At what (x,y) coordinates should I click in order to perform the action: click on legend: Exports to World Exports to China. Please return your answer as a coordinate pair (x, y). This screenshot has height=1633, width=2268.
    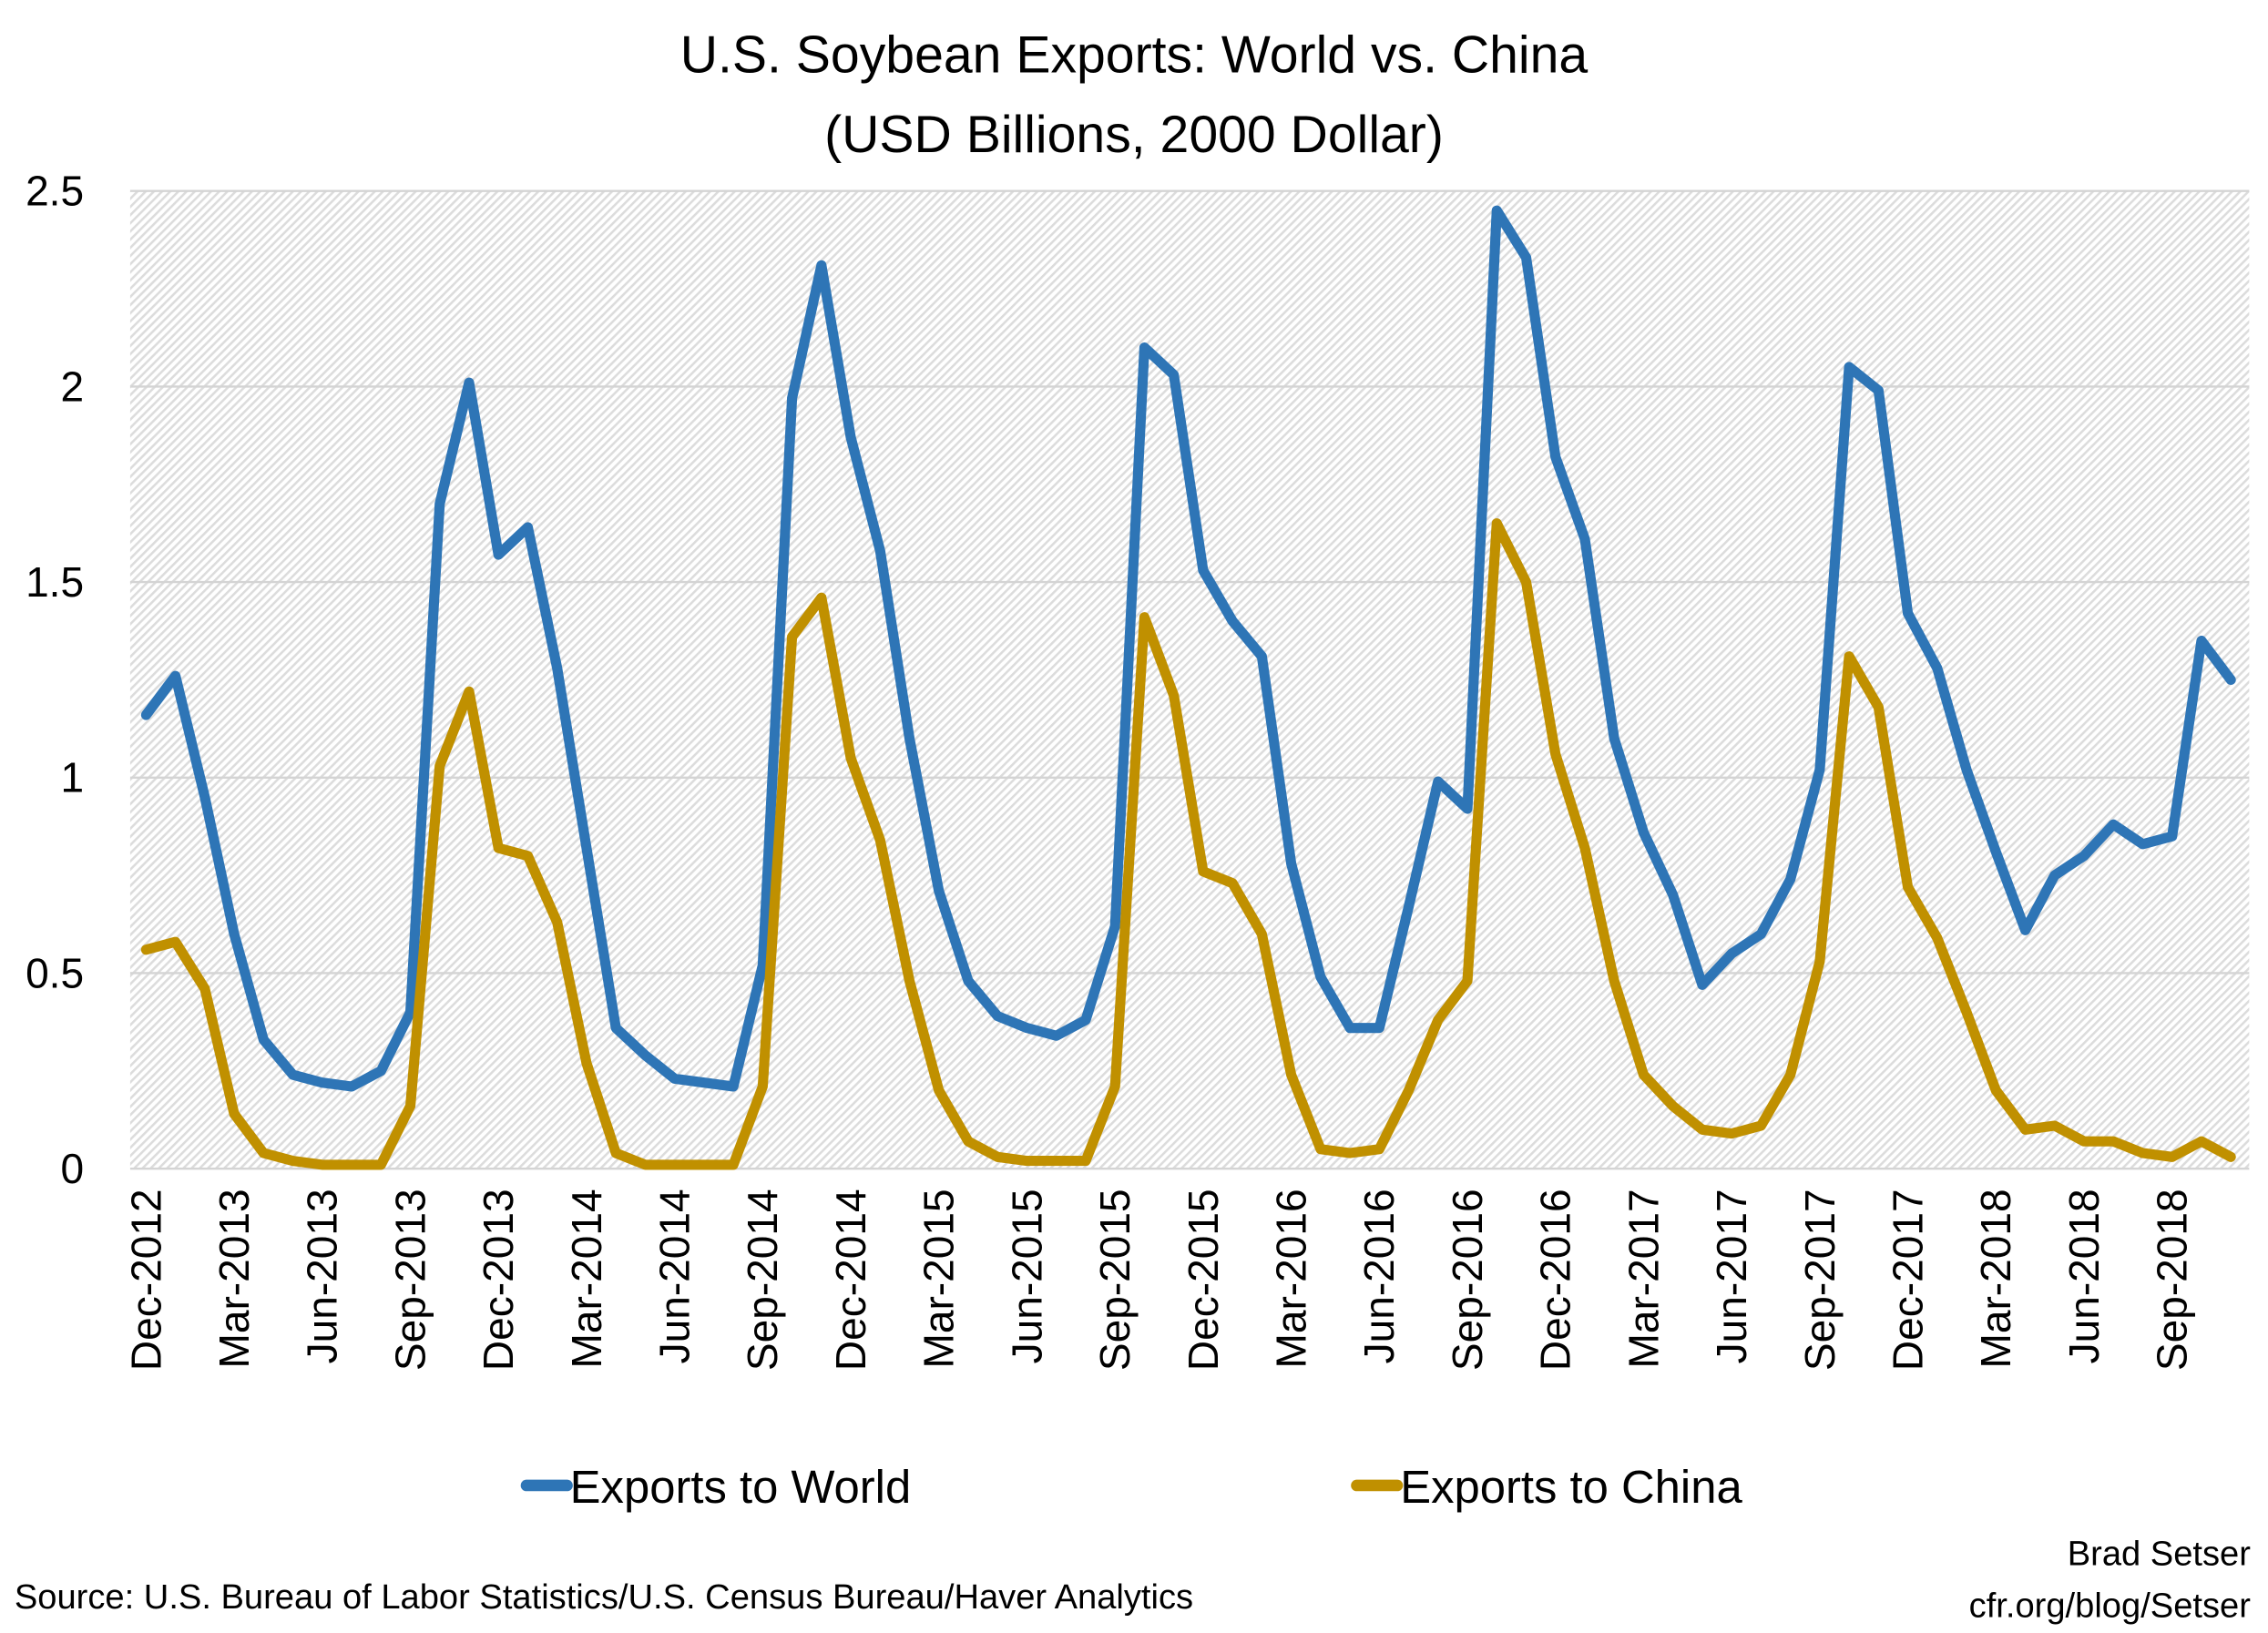
    Looking at the image, I should click on (1131, 1487).